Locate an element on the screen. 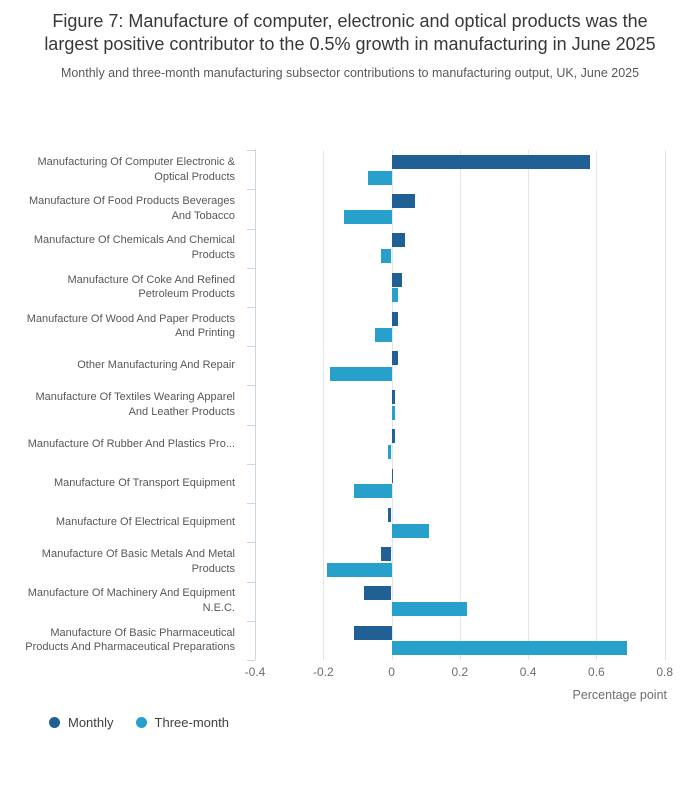 This screenshot has height=810, width=700. category-label: Manufacture Of Transport Equipment is located at coordinates (144, 483).